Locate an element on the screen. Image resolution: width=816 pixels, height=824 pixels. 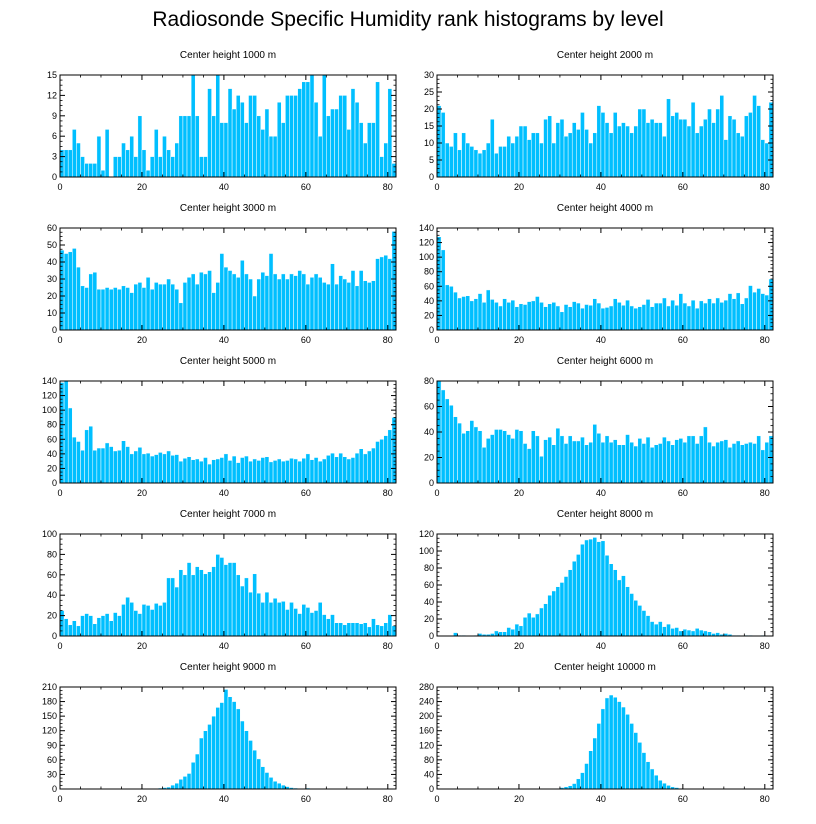
y-tick-label: 90 is located at coordinates (52, 745).